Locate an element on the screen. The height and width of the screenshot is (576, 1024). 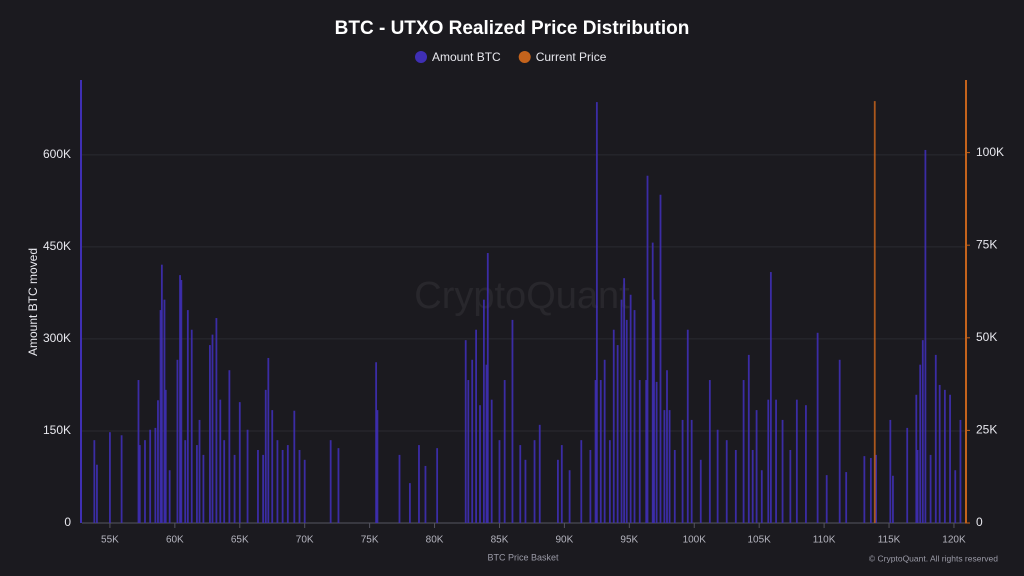
y2-tick-label: 0 is located at coordinates (979, 522).